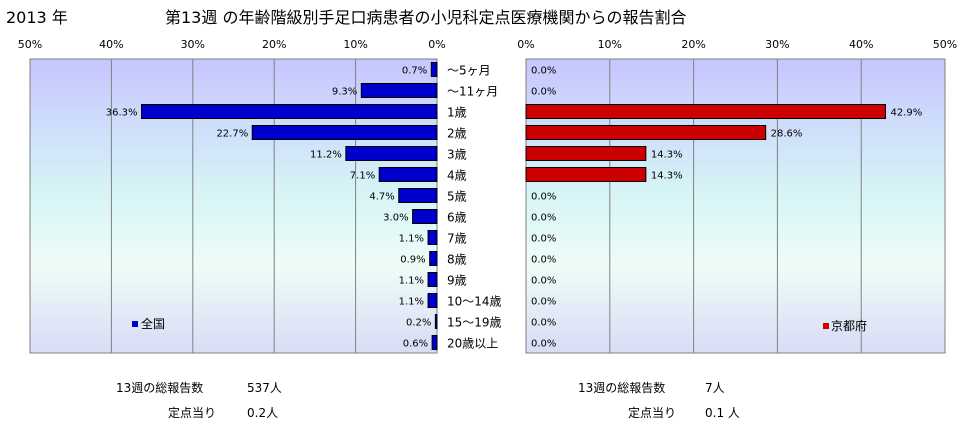  I want to click on left-axis-tick: 10%, so click(355, 44).